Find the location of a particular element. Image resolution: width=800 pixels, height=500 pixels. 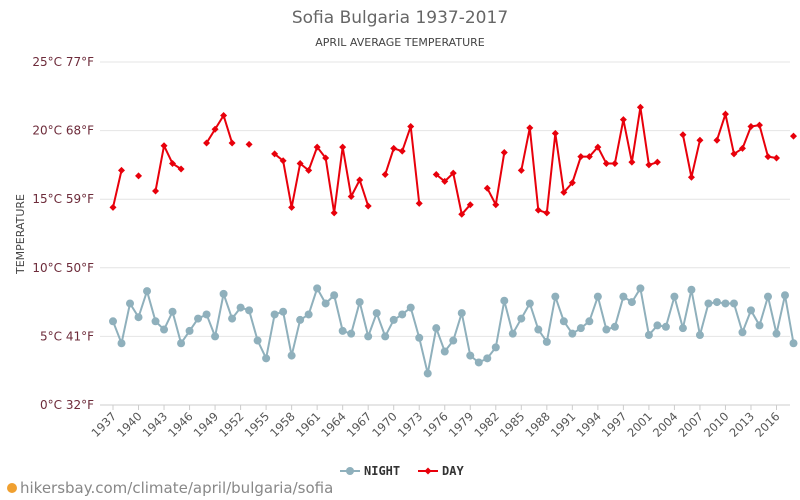

x-tick-label: 2004 is located at coordinates (665, 424).